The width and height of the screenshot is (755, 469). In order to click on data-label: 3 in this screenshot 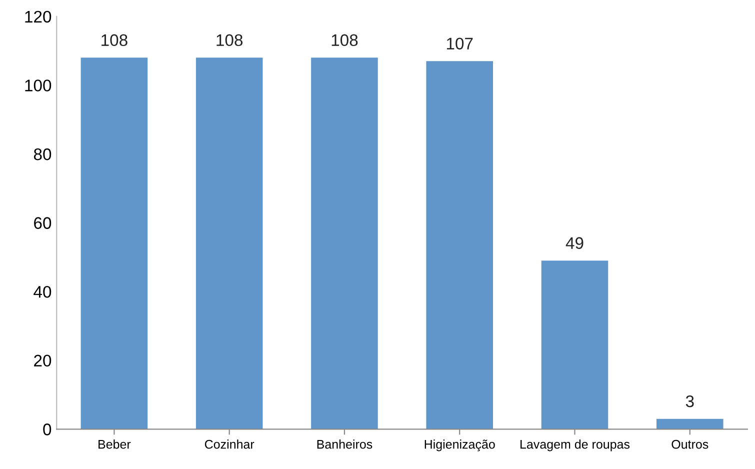, I will do `click(690, 401)`.